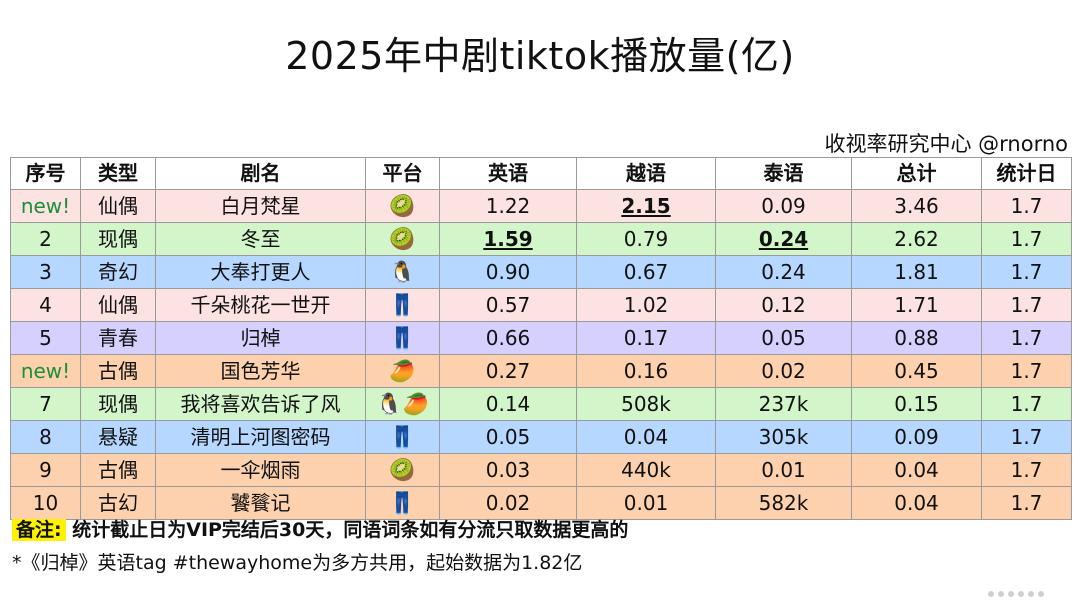 The image size is (1080, 616). I want to click on english-views-cell: 0.90, so click(508, 272).